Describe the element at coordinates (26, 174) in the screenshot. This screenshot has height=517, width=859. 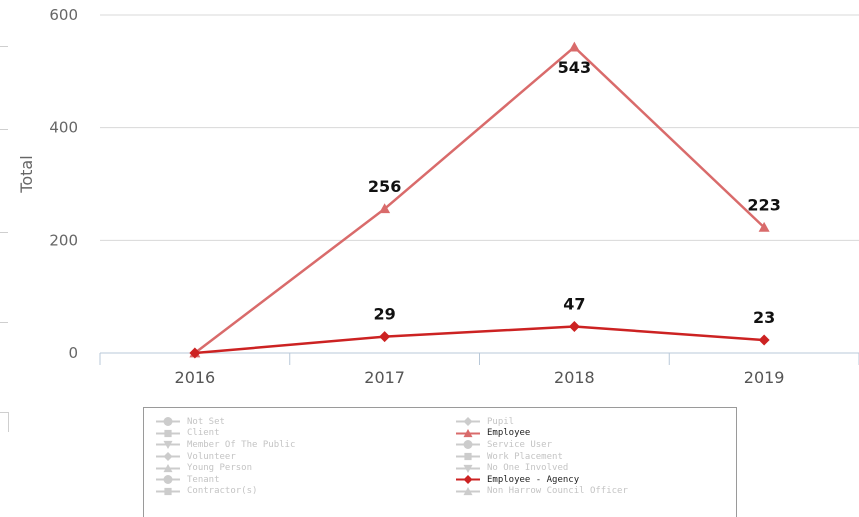
I see `y-axis-label: Total` at that location.